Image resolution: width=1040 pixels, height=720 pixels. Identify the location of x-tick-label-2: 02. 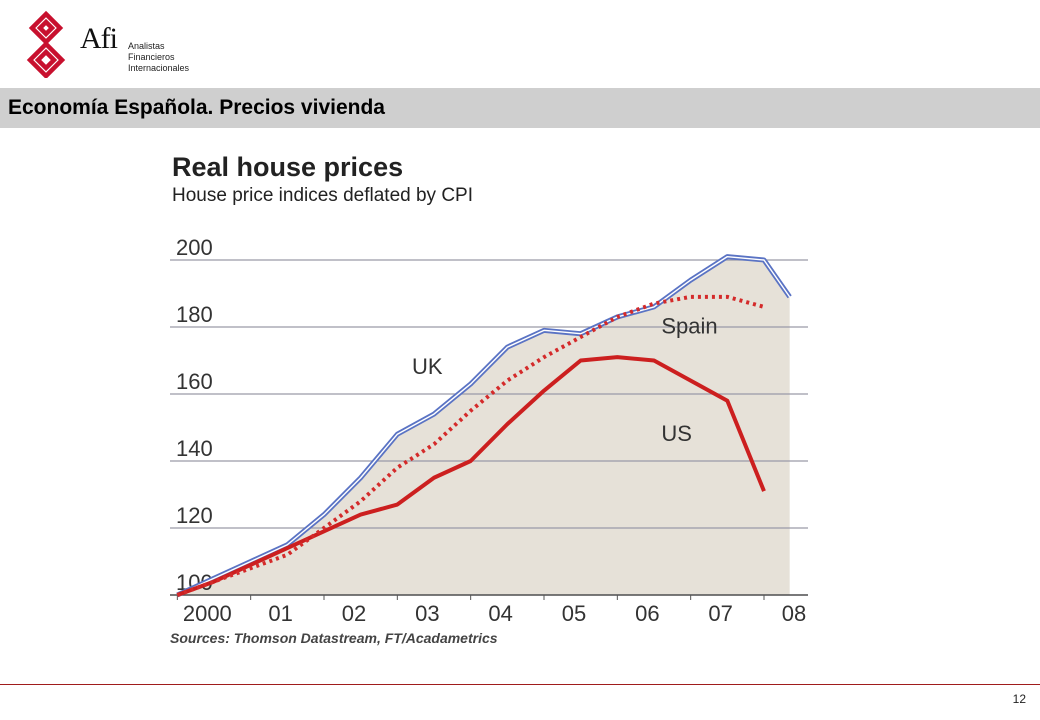
(354, 613).